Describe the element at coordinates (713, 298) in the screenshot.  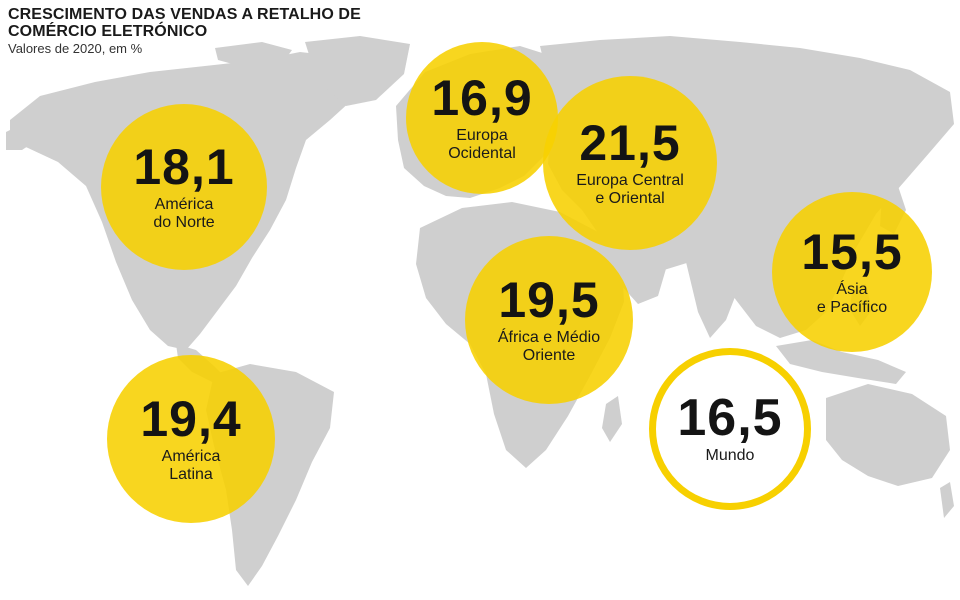
I see `landmass-india` at that location.